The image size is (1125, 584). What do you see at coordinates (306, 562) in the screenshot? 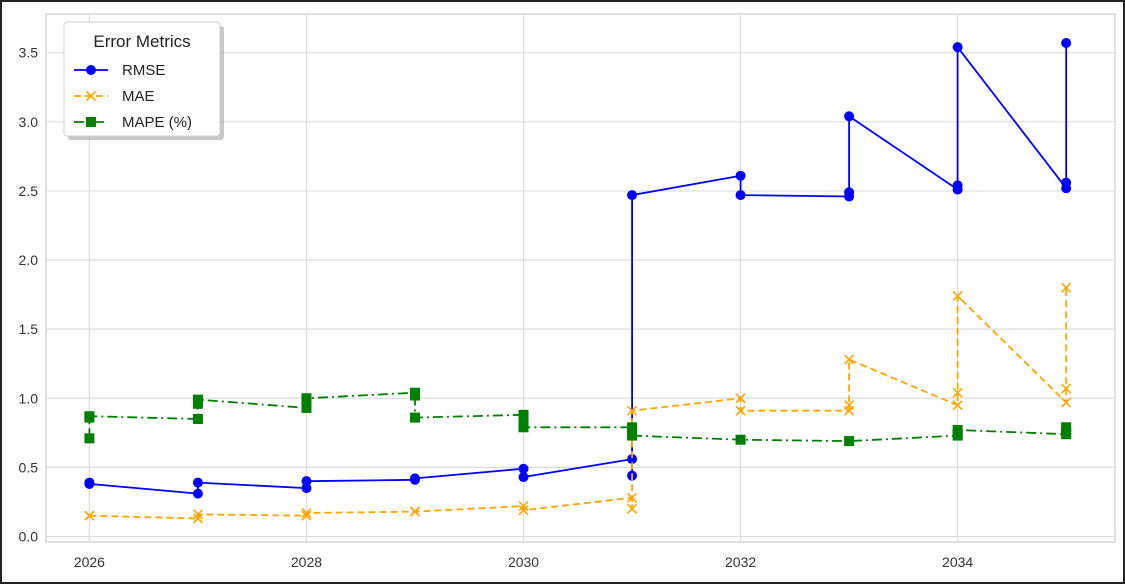
I see `x-tick-label: 2028` at bounding box center [306, 562].